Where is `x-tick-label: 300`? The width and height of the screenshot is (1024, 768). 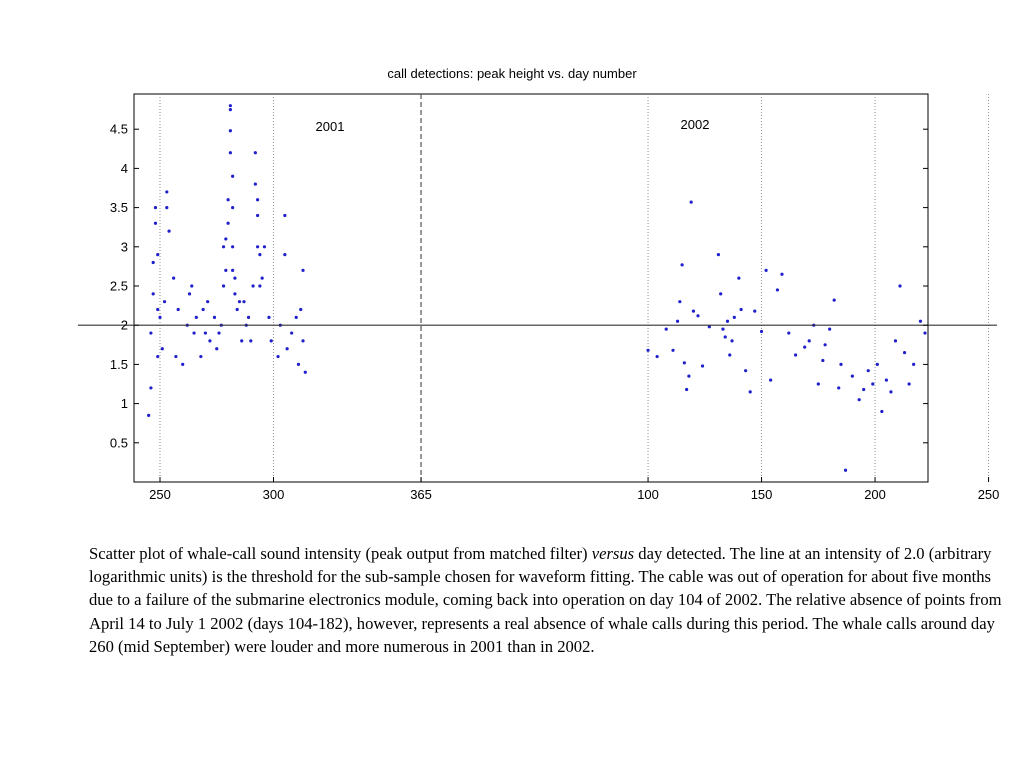
x-tick-label: 300 is located at coordinates (274, 494).